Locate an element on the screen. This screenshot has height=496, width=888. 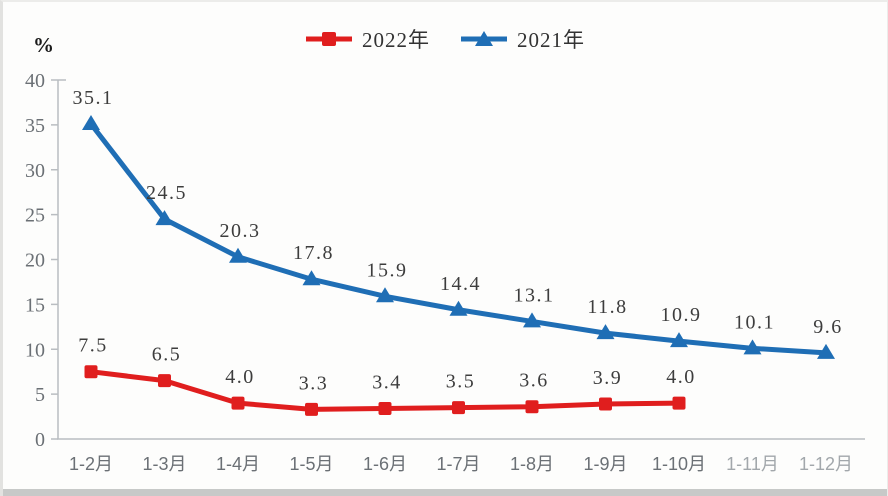
legend-item-2022: 2022年 is located at coordinates (367, 39).